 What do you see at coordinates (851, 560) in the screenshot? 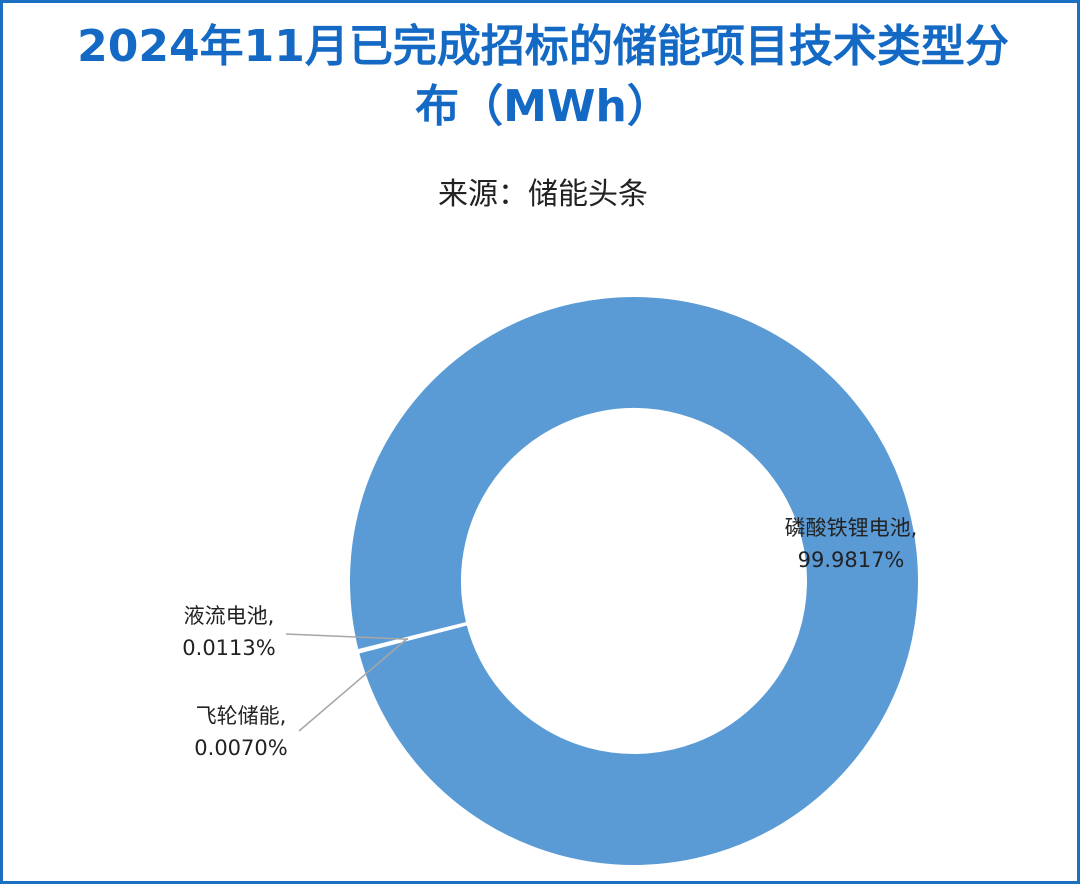
I see `slice-label-value-1: 99.9817%` at bounding box center [851, 560].